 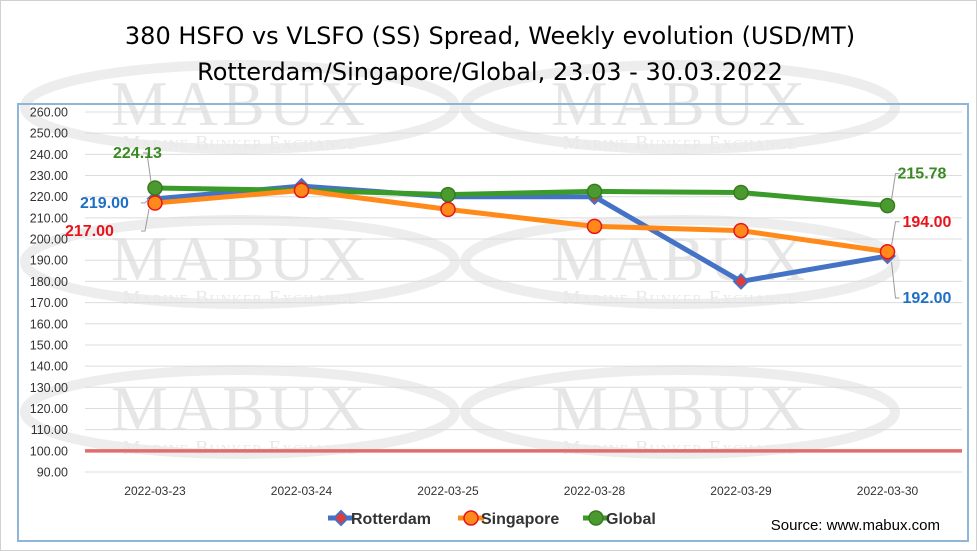 What do you see at coordinates (49, 113) in the screenshot?
I see `y-tick-label: 260.00` at bounding box center [49, 113].